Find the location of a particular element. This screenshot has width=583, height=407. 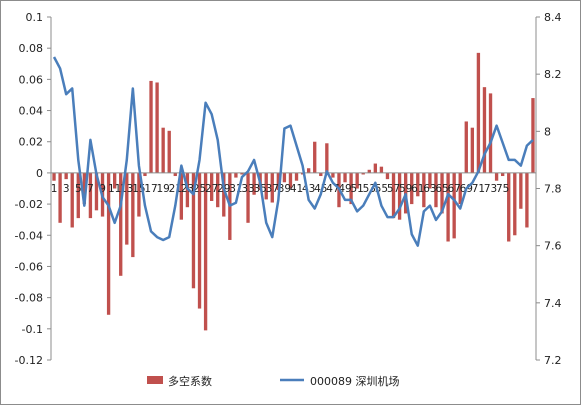

x-tick-label: 7 is located at coordinates (90, 189).